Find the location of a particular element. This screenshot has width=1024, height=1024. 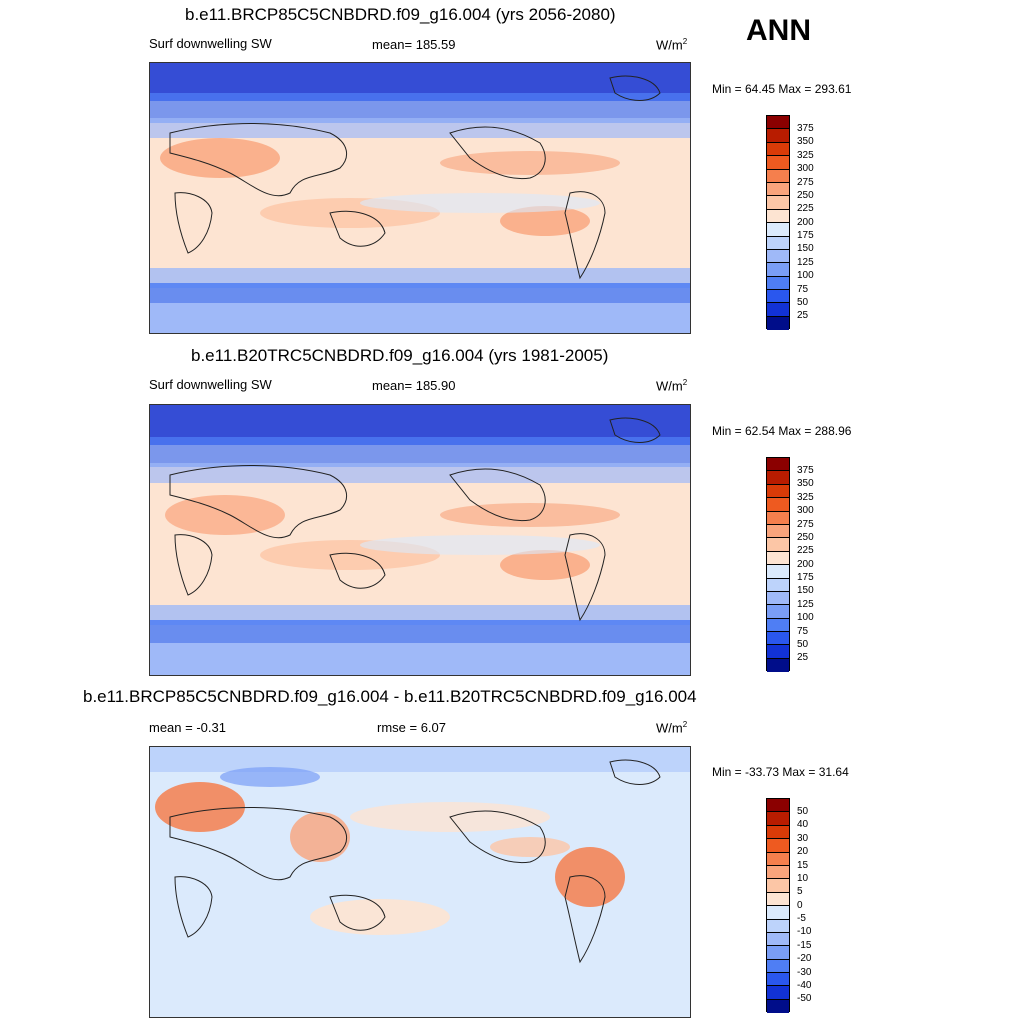

panel2-units: W/m2 is located at coordinates (672, 386).